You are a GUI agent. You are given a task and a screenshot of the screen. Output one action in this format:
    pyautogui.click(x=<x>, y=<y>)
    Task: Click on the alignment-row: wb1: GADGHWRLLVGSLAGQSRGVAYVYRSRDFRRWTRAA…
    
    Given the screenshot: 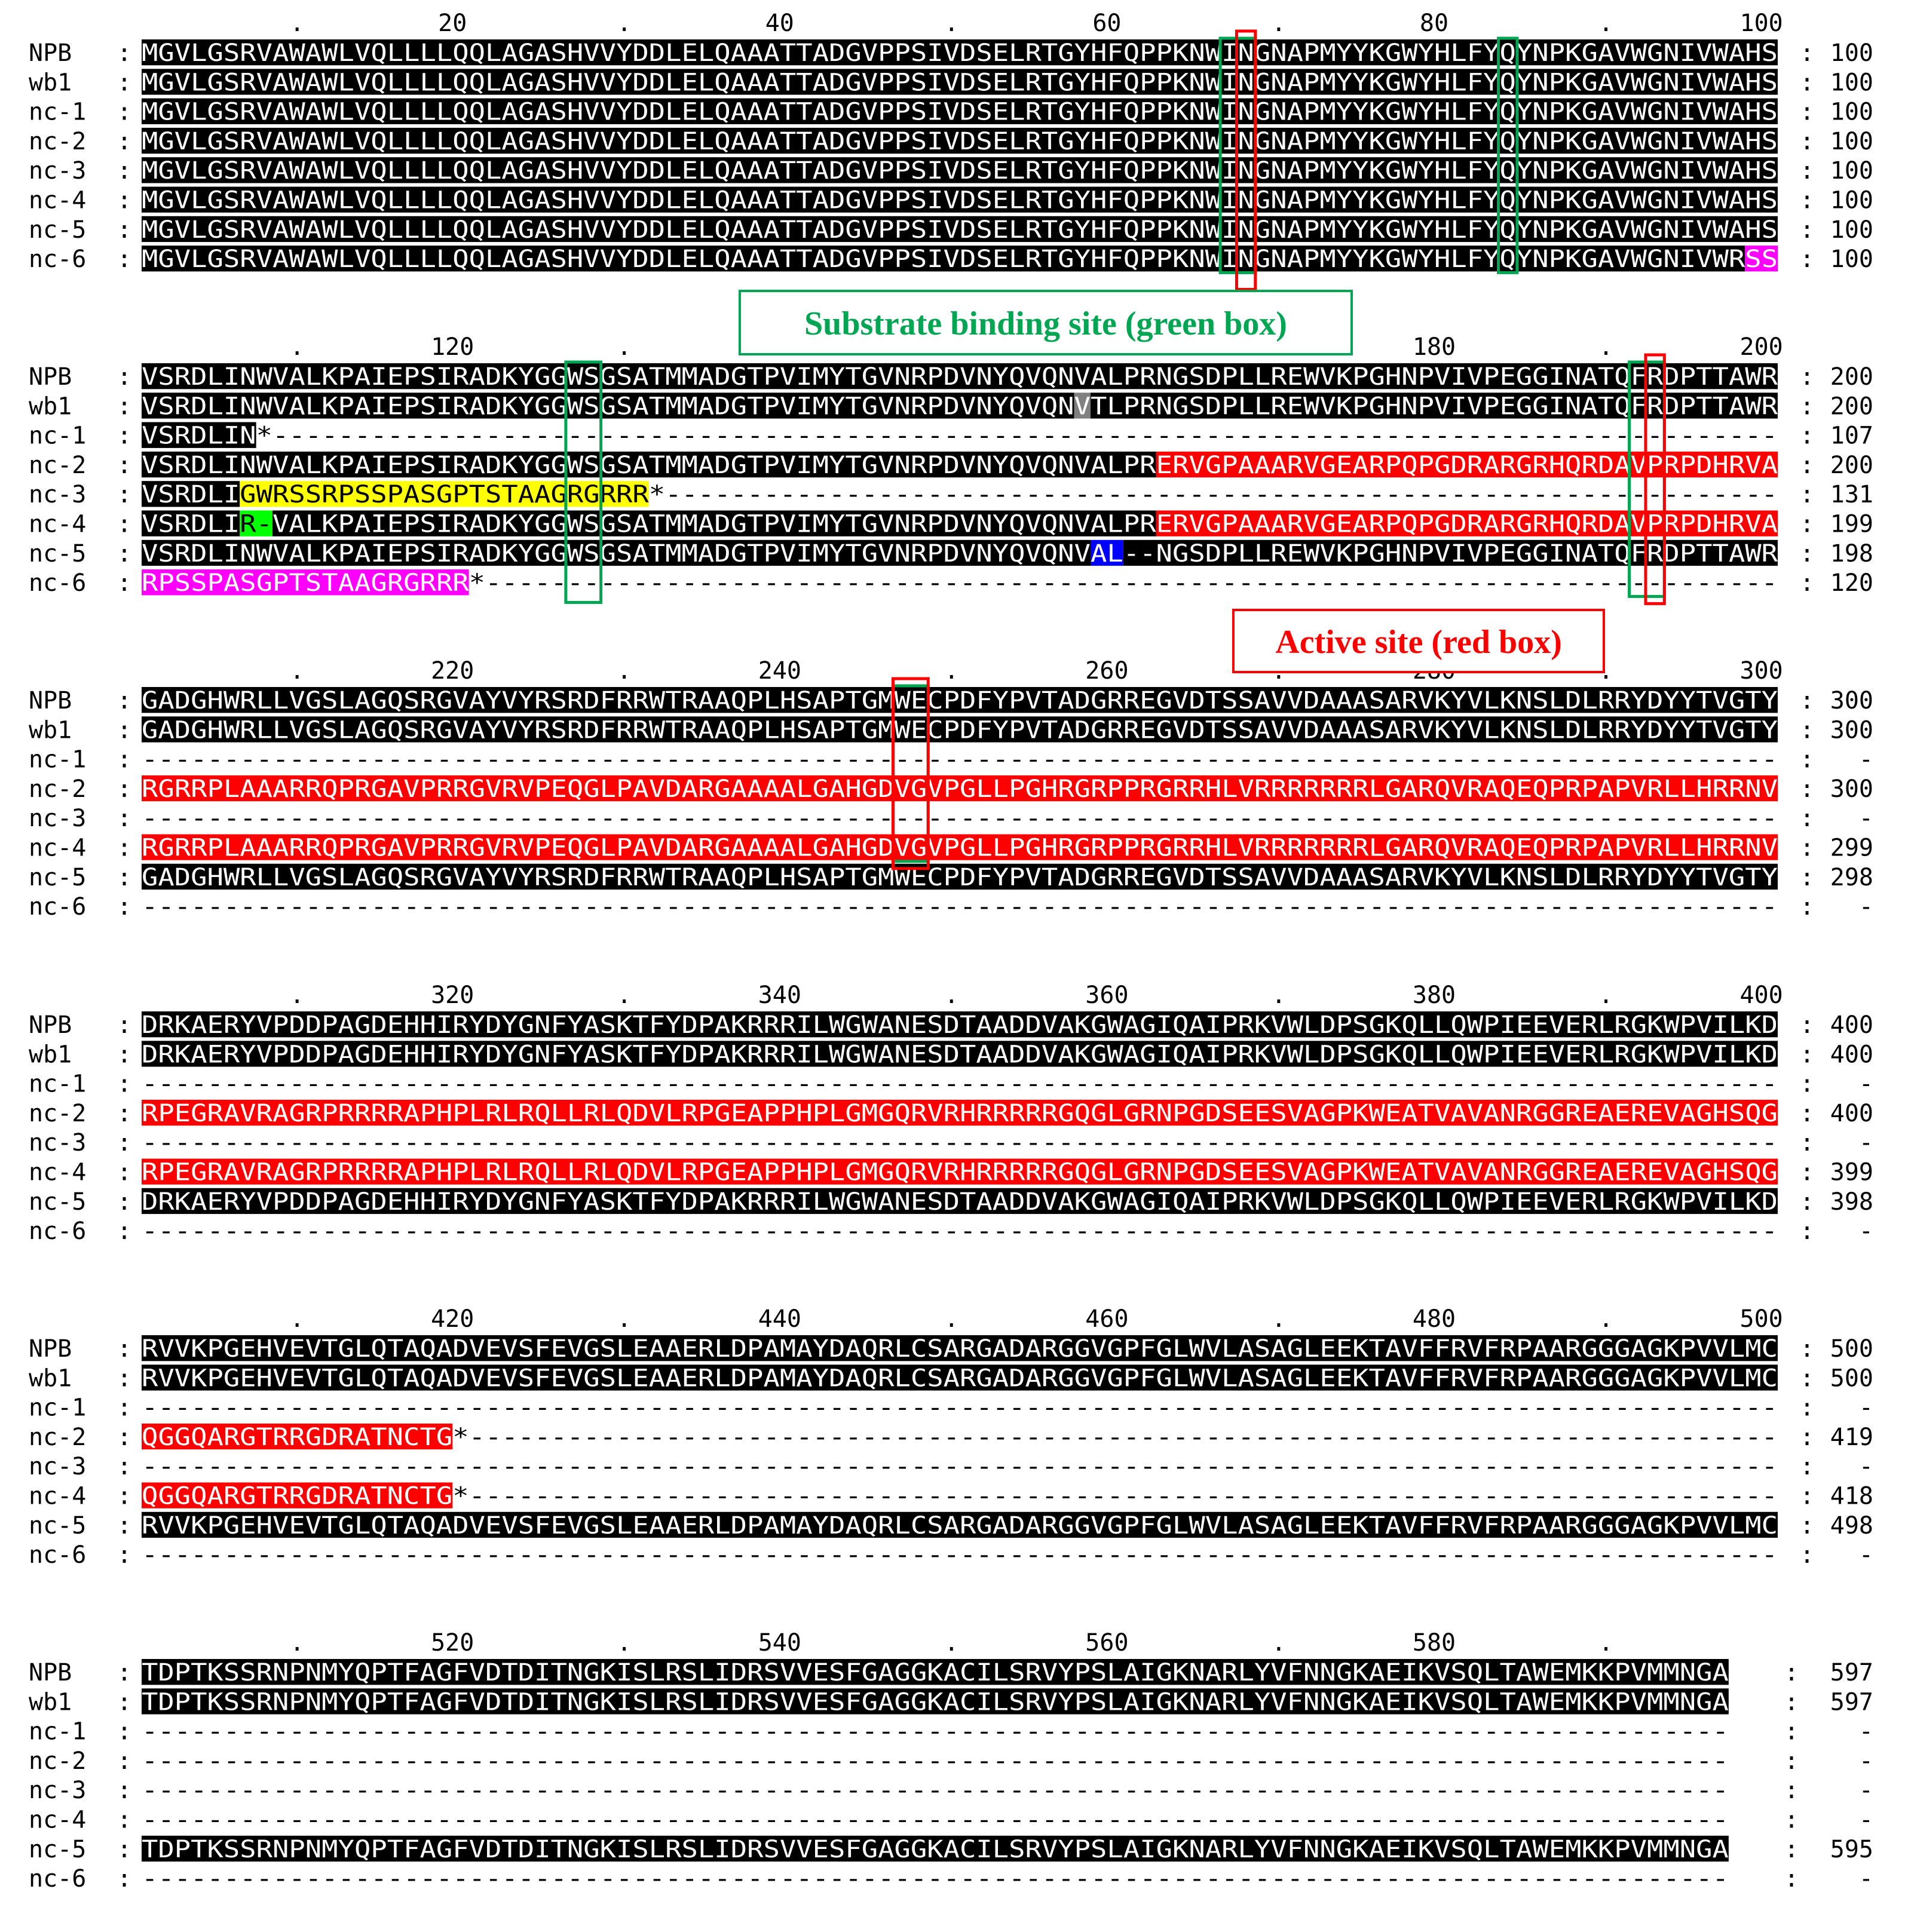 What is the action you would take?
    pyautogui.click(x=951, y=730)
    